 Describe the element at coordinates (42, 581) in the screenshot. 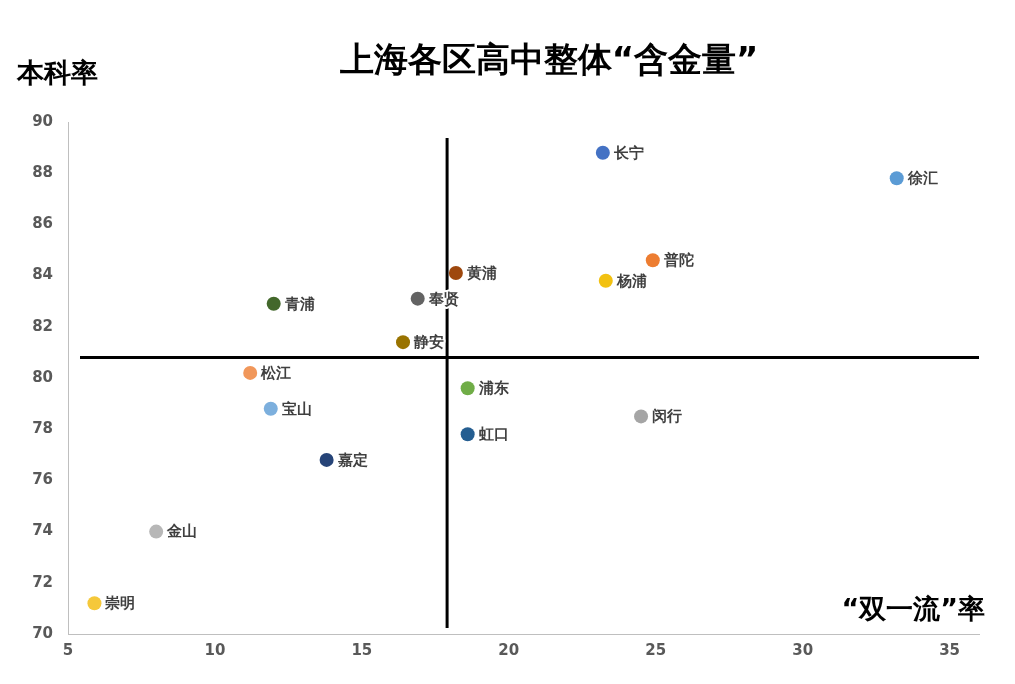

I see `y-tick-label: 72` at that location.